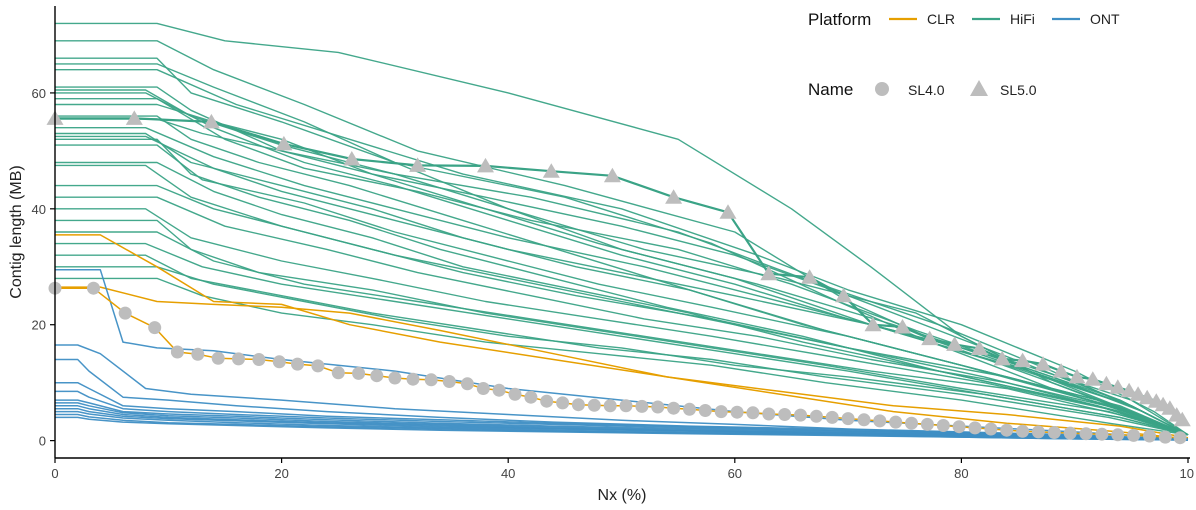  What do you see at coordinates (1187, 473) in the screenshot?
I see `x-tick-label: 10` at bounding box center [1187, 473].